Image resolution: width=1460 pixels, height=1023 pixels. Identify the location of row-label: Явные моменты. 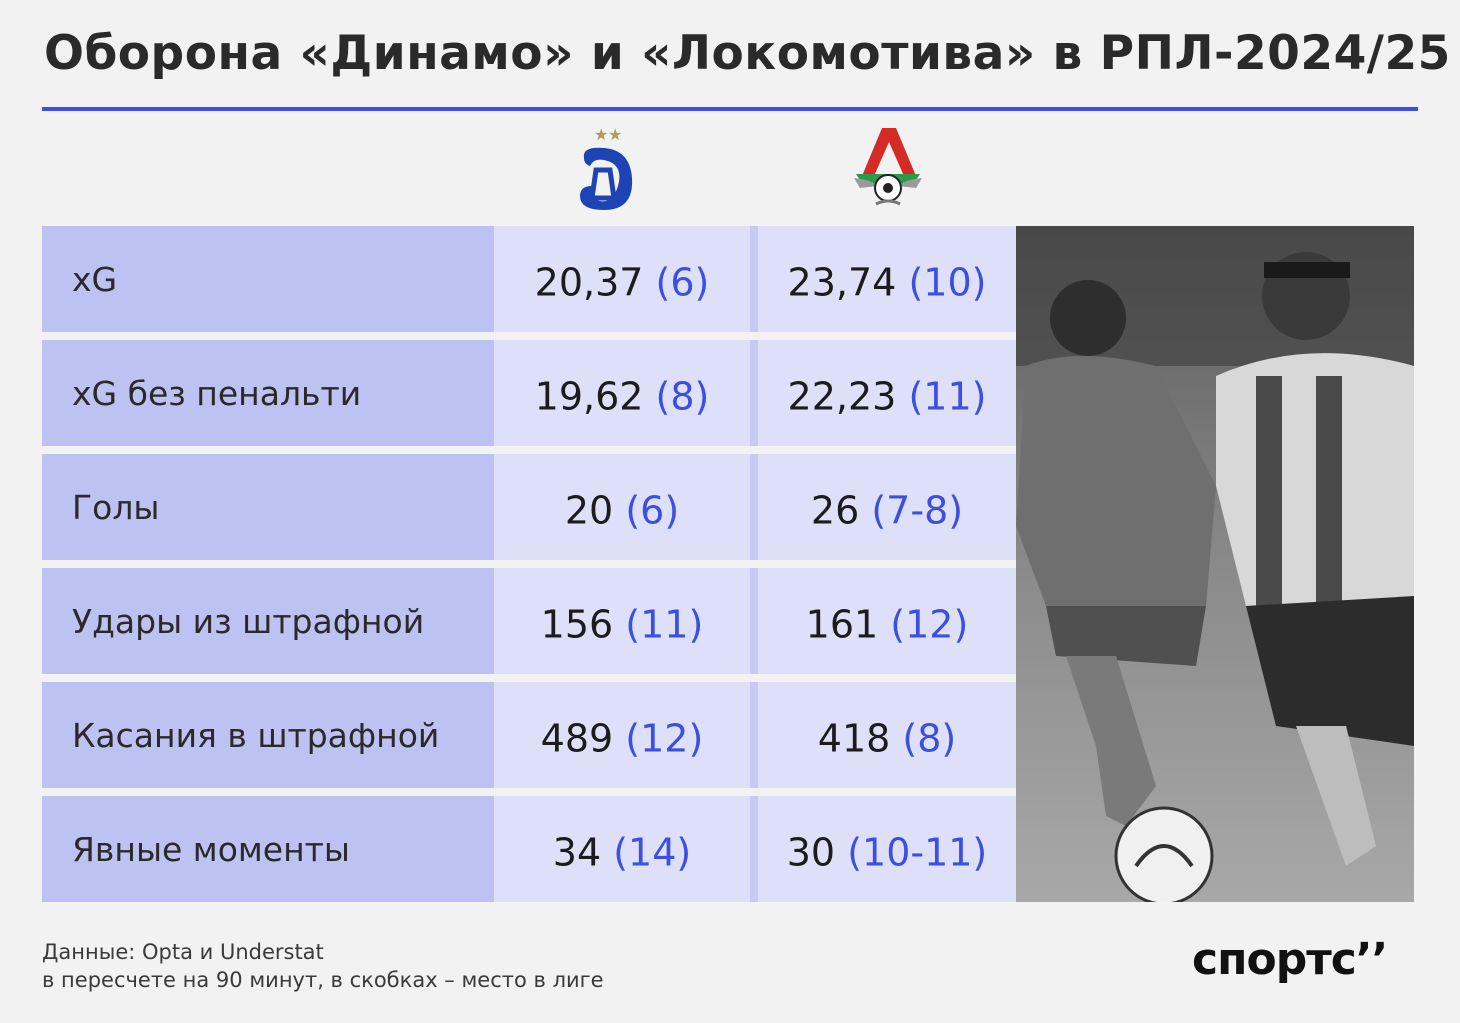
(283, 849).